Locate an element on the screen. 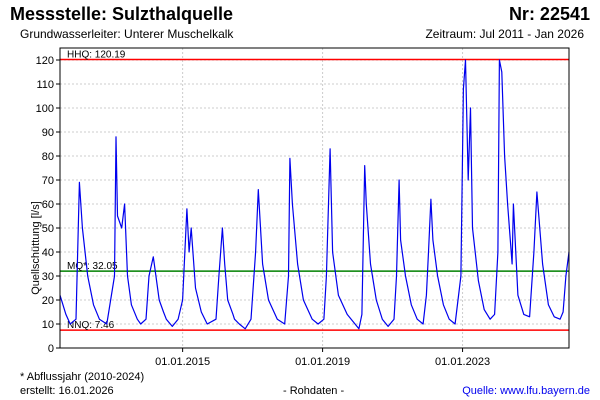  aquifer-label: Grundwasserleiter: Unterer Muschelkalk is located at coordinates (127, 34).